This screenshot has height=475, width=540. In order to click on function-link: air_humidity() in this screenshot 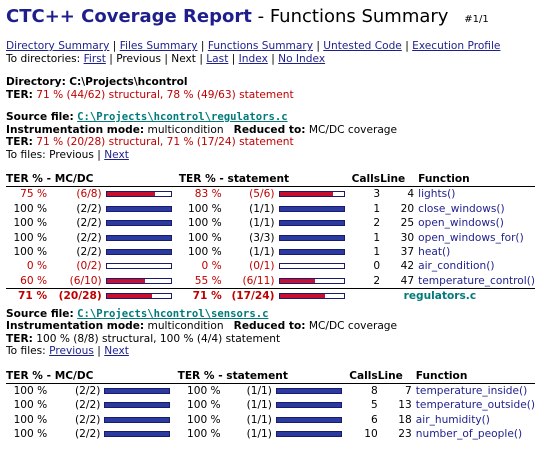, I will do `click(452, 419)`.